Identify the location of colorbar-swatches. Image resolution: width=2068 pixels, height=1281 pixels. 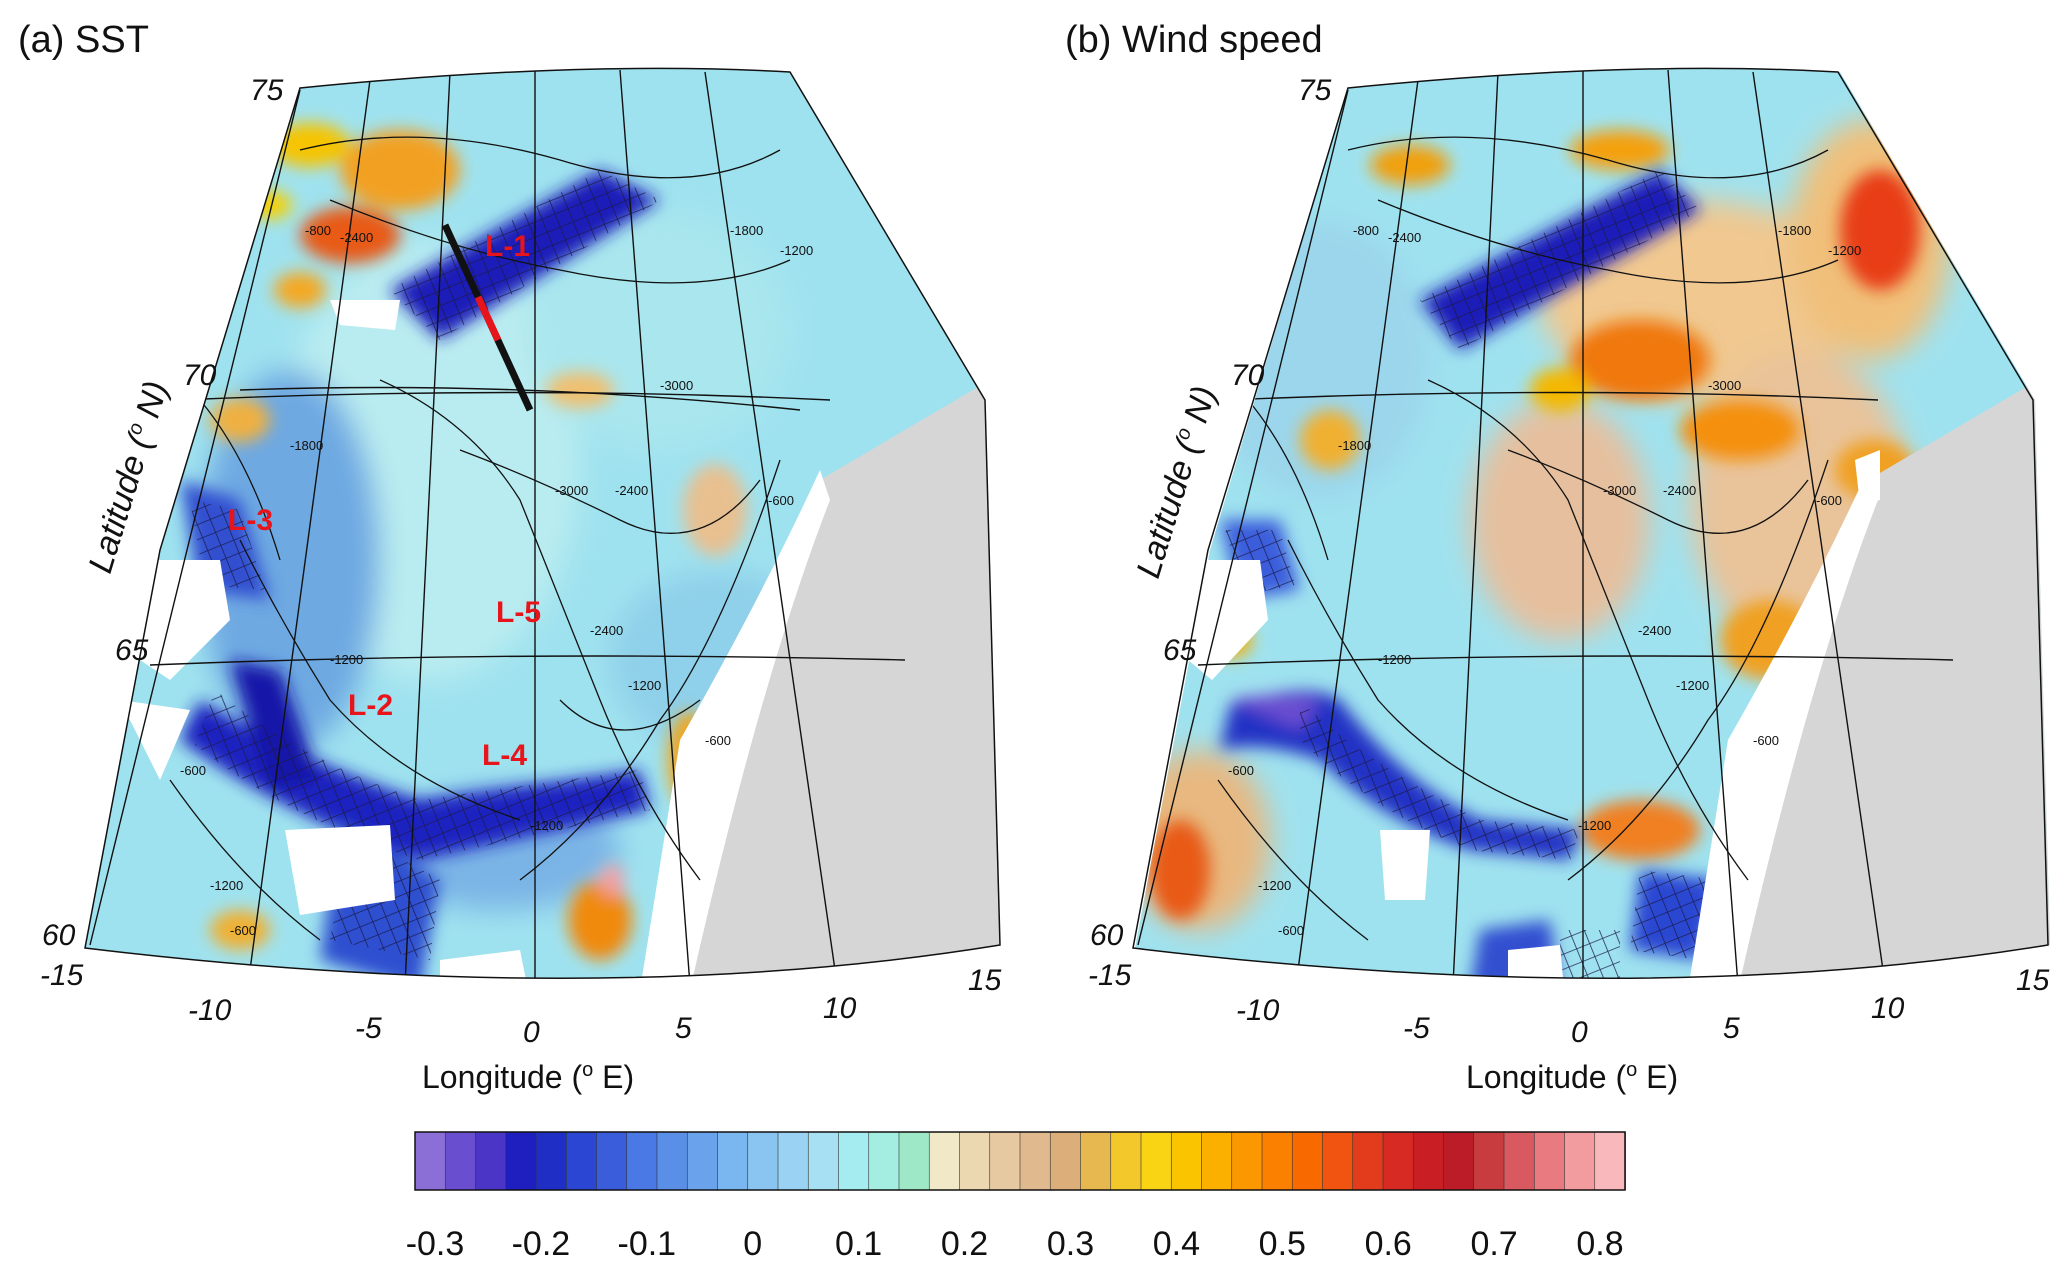
(1020, 1161).